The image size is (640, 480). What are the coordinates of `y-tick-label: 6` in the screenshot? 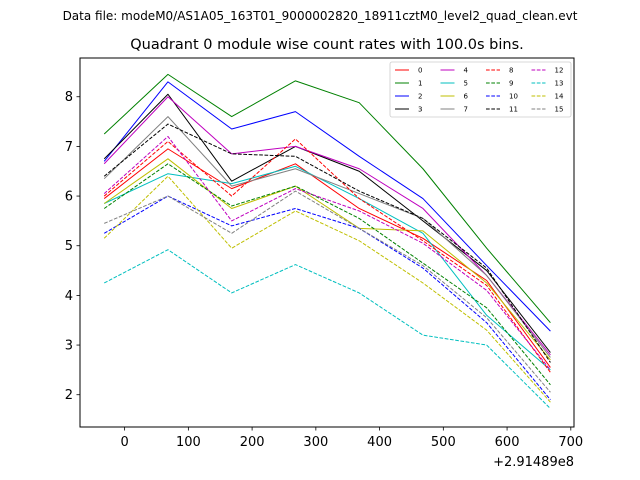 It's located at (69, 197).